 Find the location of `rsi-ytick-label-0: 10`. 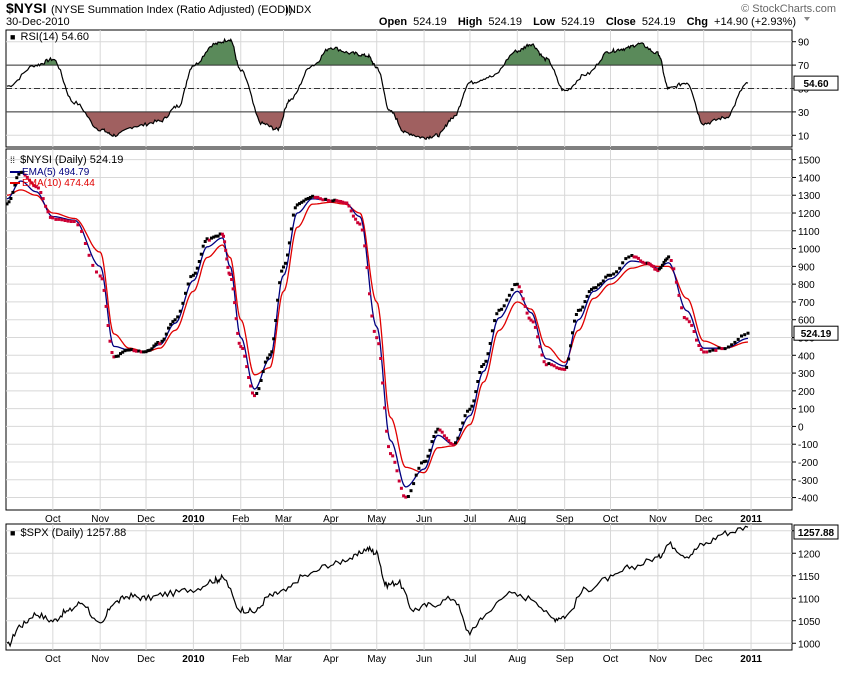

rsi-ytick-label-0: 10 is located at coordinates (804, 136).